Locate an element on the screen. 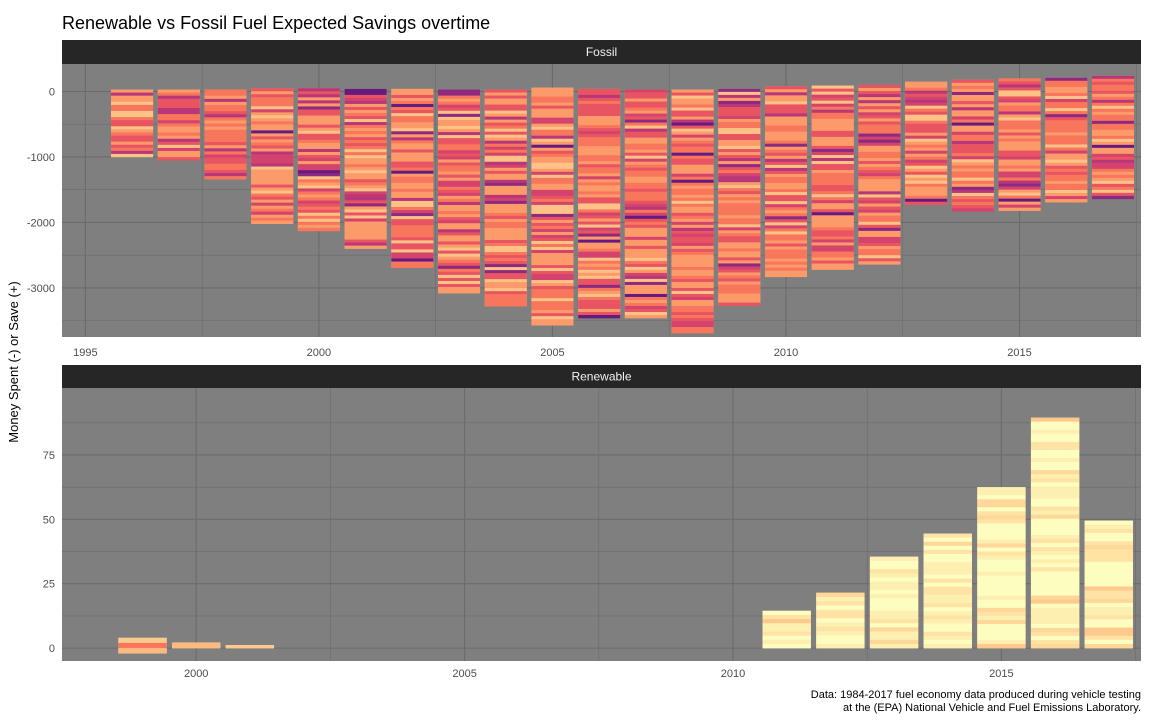  y-tick-label: 0 is located at coordinates (52, 92).